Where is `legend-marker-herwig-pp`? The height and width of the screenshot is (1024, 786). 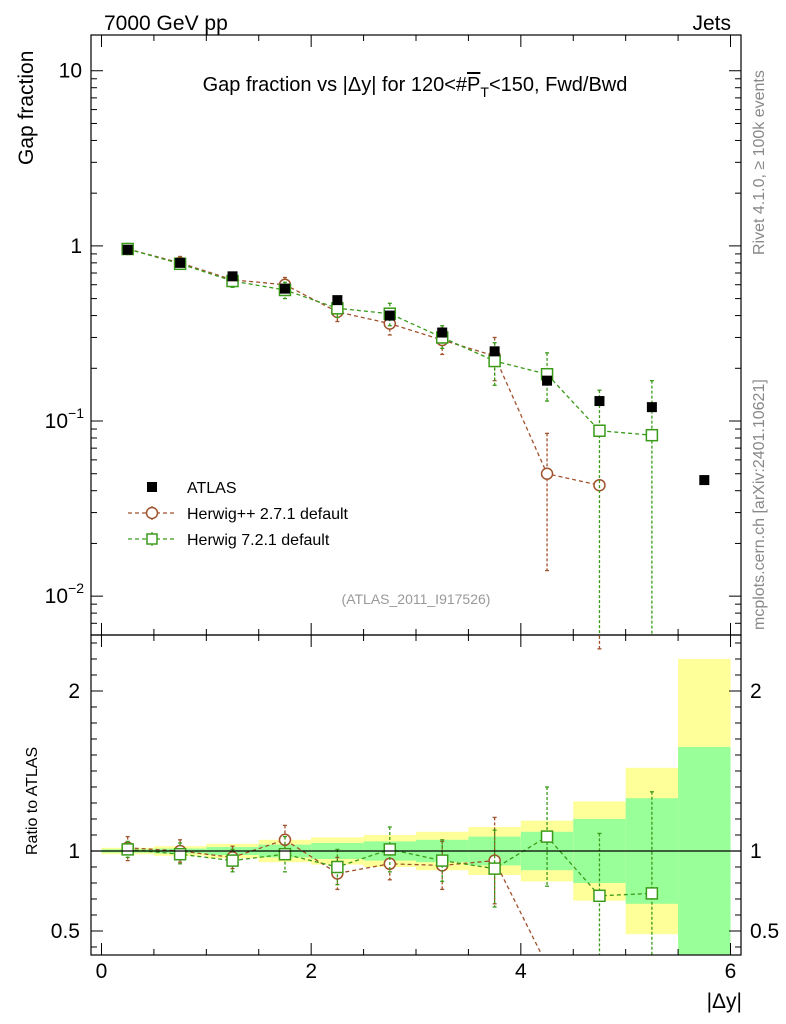
legend-marker-herwig-pp is located at coordinates (152, 513).